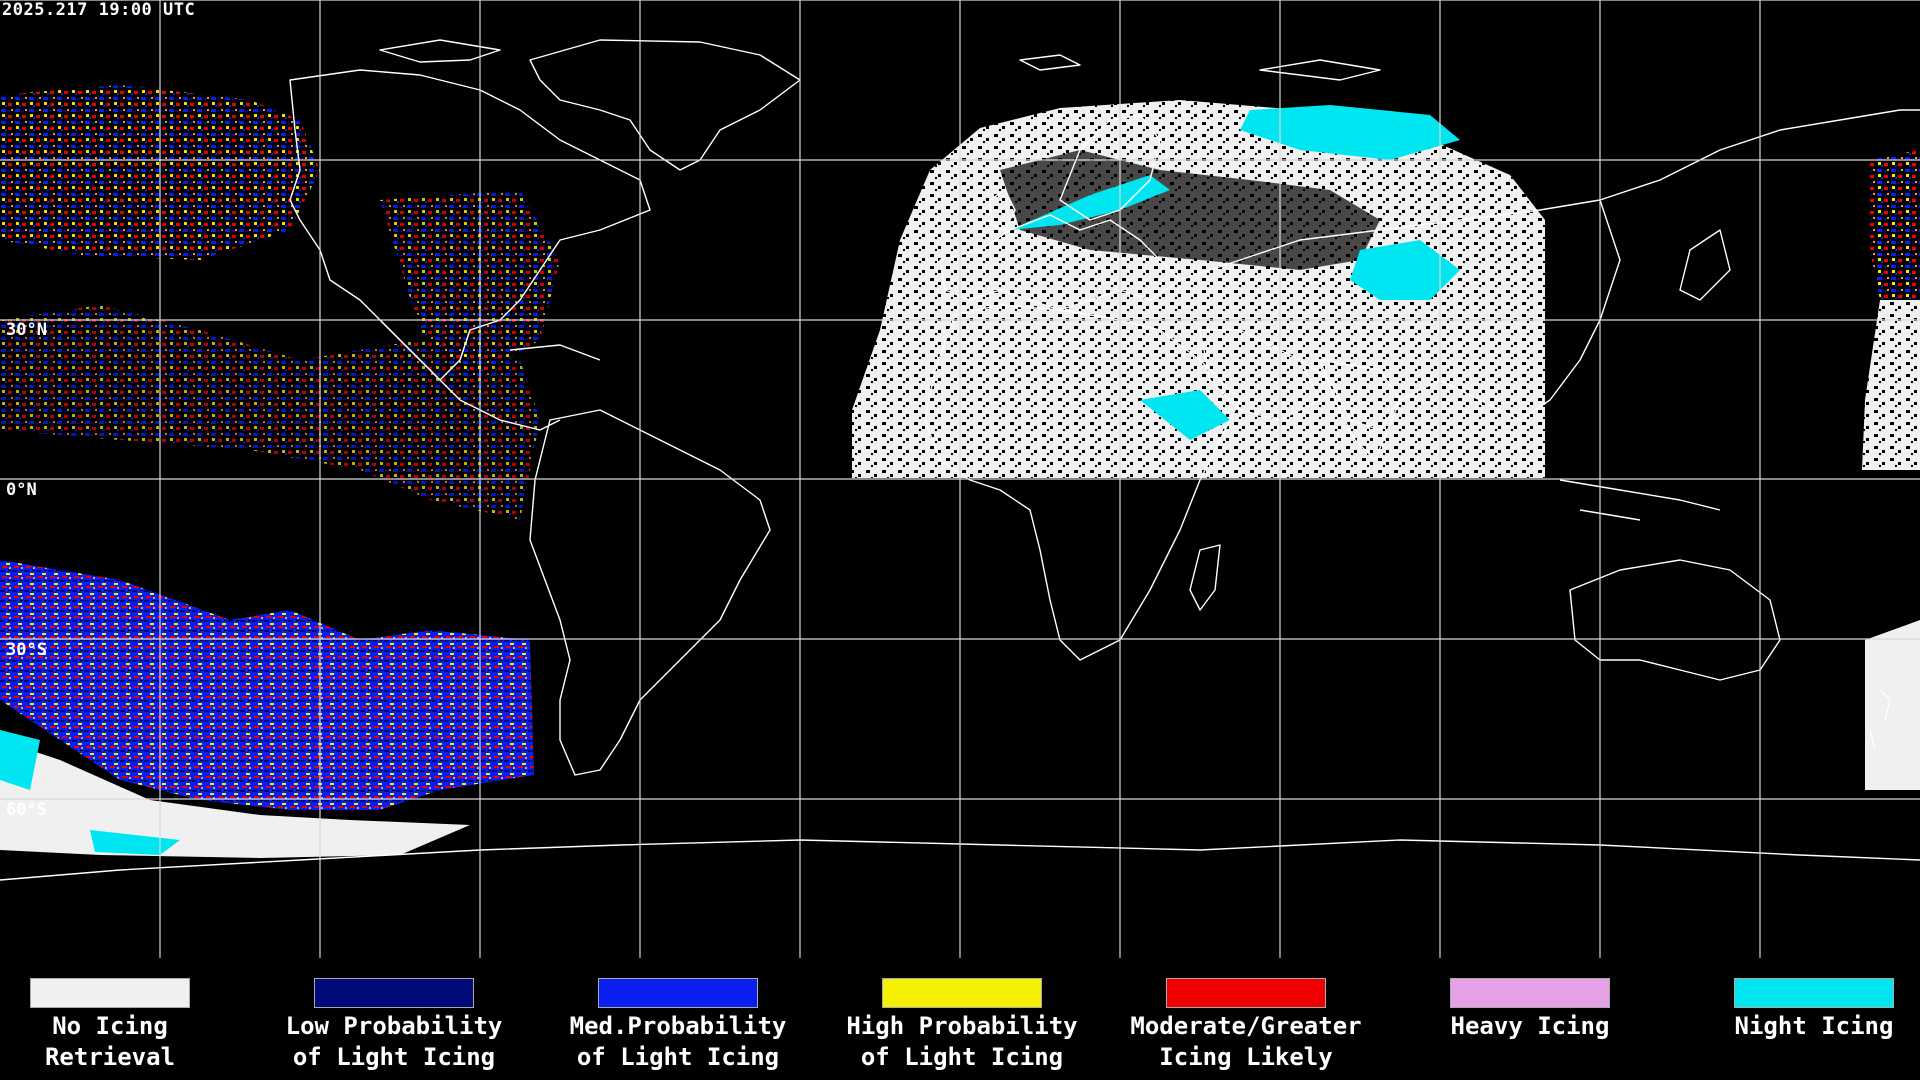 The image size is (1920, 1080). Describe the element at coordinates (1190, 210) in the screenshot. I see `meteosat-north-black-cut` at that location.